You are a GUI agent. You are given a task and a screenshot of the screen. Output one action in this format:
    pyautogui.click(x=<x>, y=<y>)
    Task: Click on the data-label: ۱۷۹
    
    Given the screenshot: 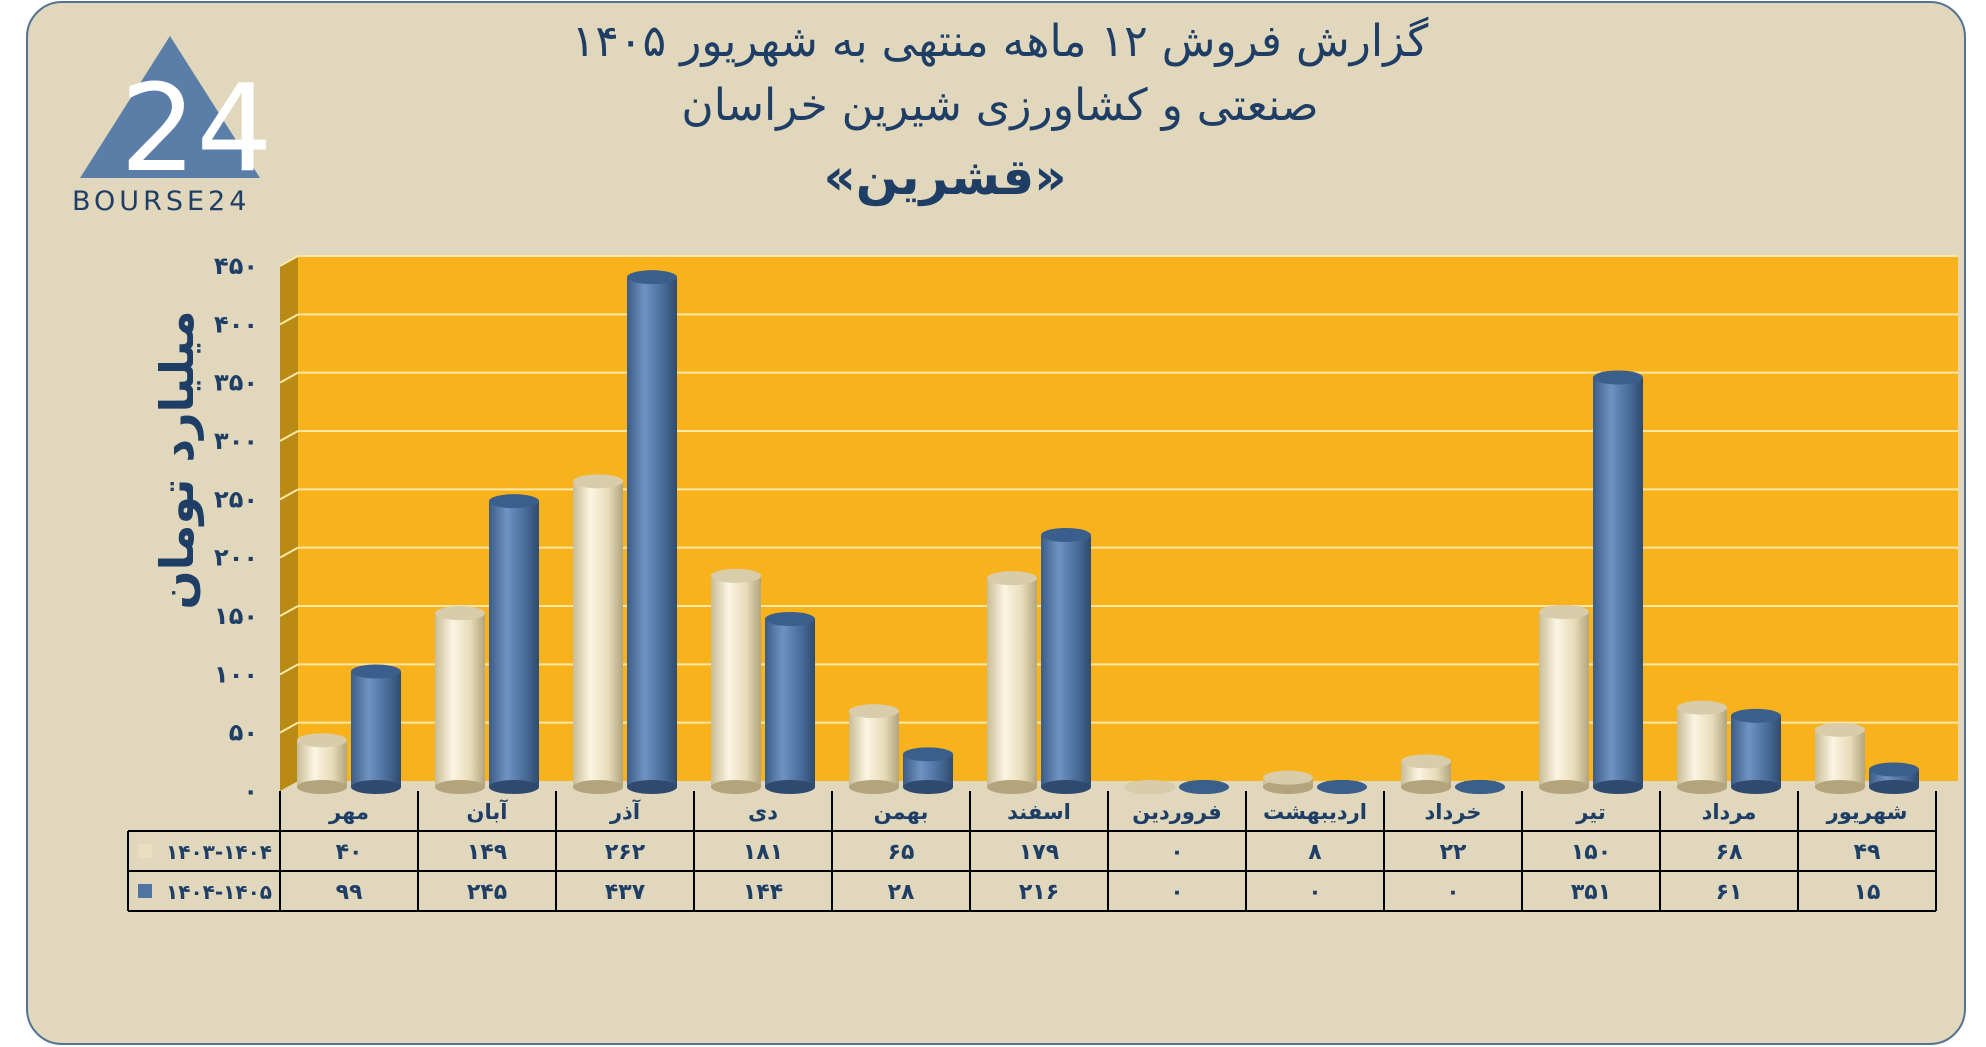 What is the action you would take?
    pyautogui.click(x=1039, y=852)
    